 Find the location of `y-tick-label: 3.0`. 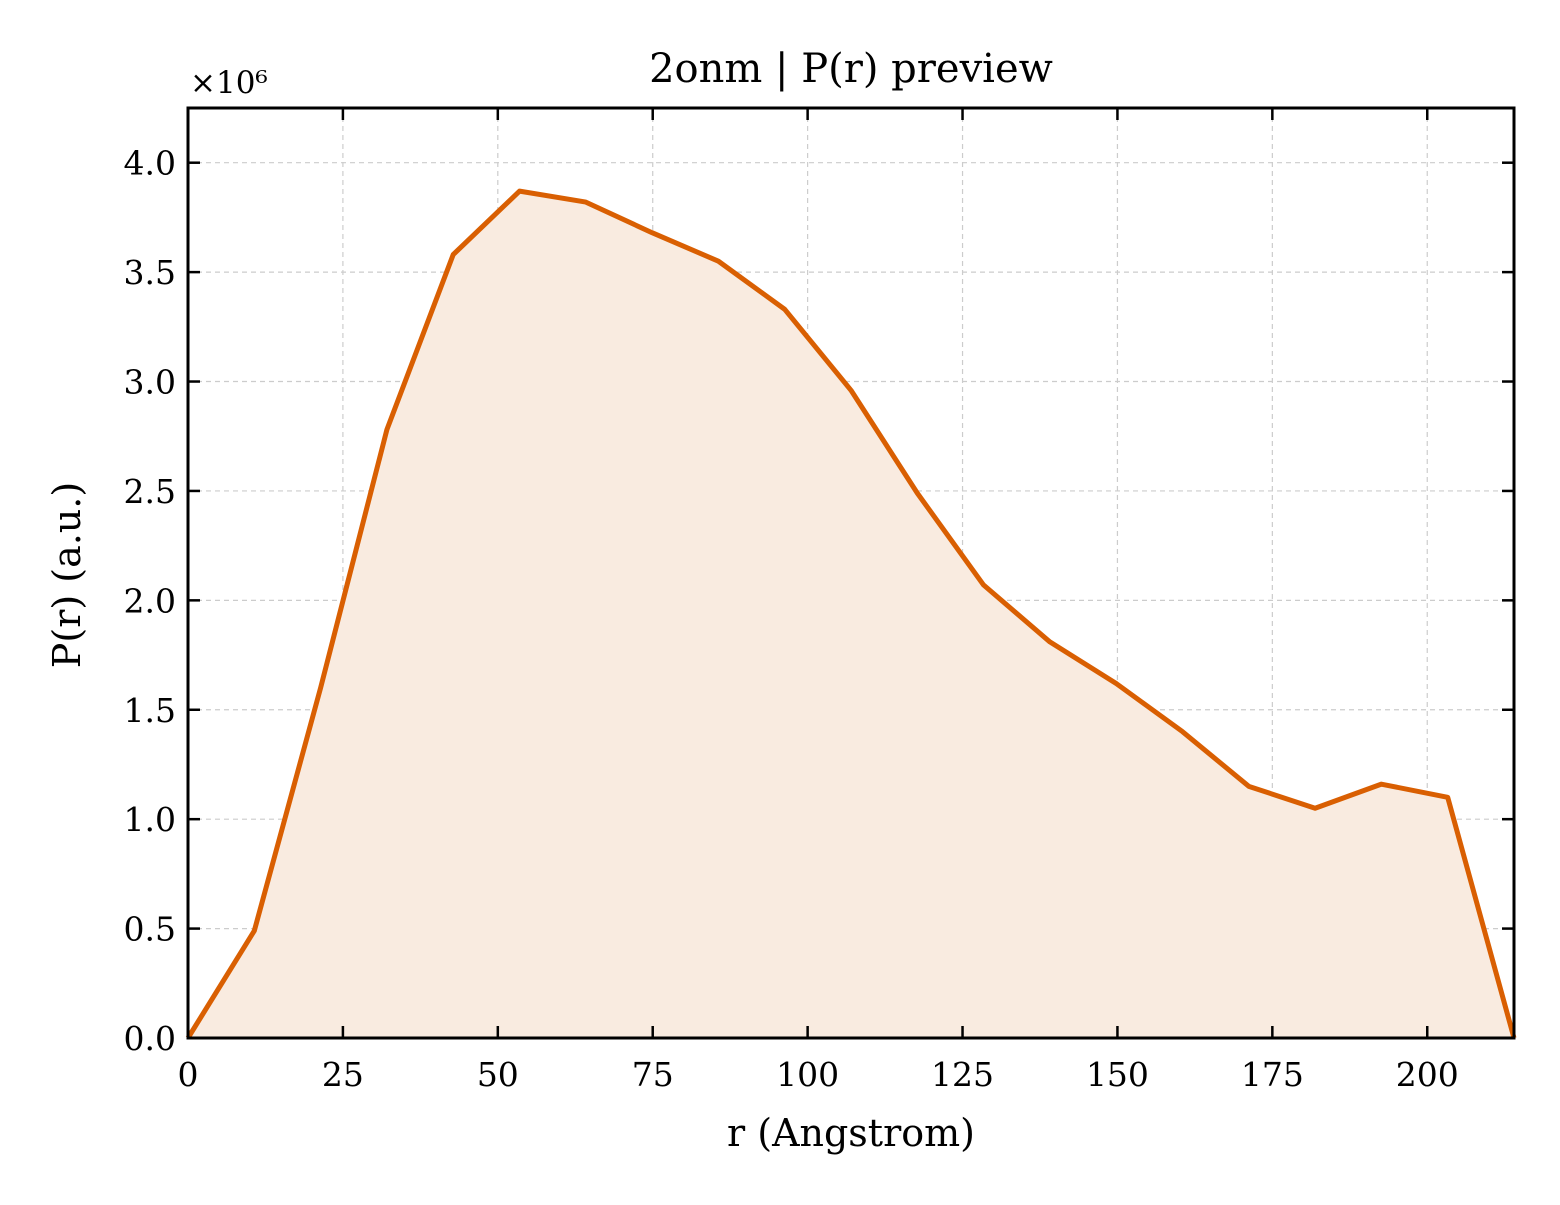

y-tick-label: 3.0 is located at coordinates (150, 382).